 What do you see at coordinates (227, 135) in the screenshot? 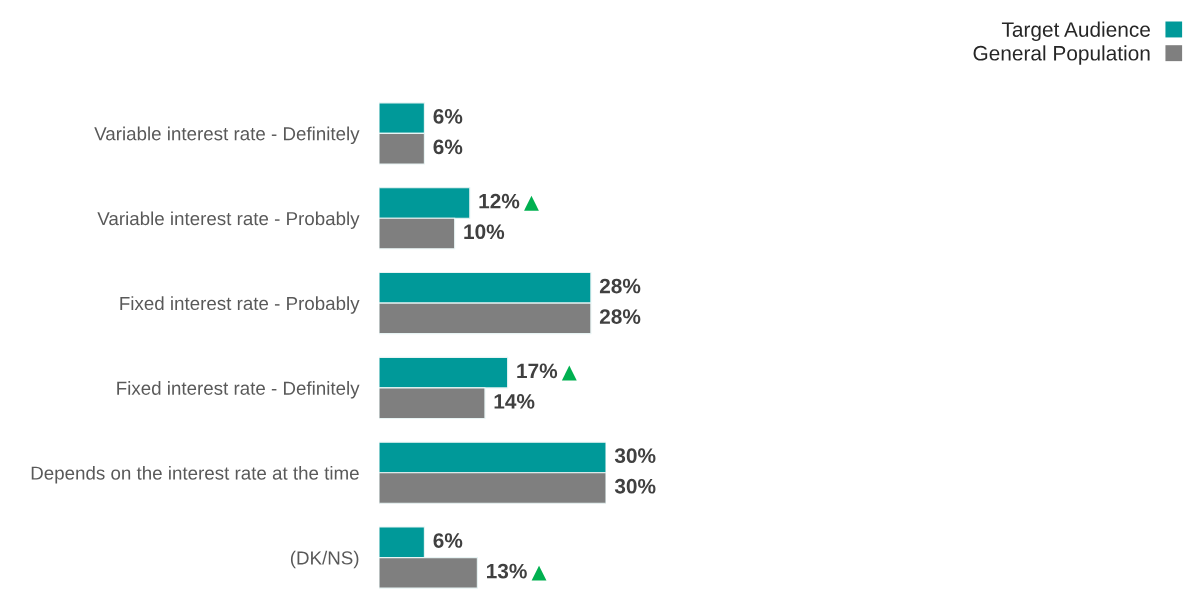
I see `y-tick-label: Variable interest rate - Definitely` at bounding box center [227, 135].